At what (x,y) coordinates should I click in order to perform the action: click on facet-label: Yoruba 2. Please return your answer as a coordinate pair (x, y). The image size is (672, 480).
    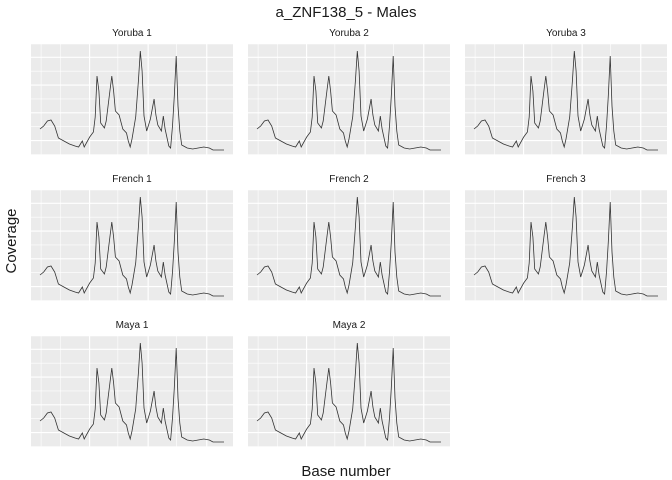
    Looking at the image, I should click on (349, 33).